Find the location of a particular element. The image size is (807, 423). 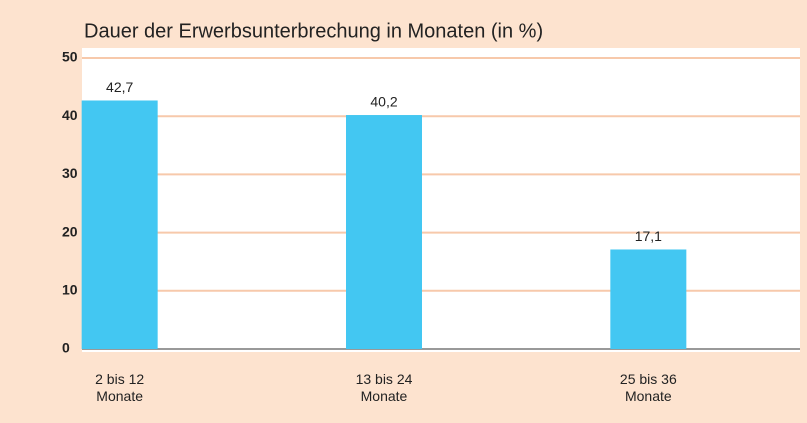

x-tick-label: 2 bis 12 Monate is located at coordinates (120, 387).